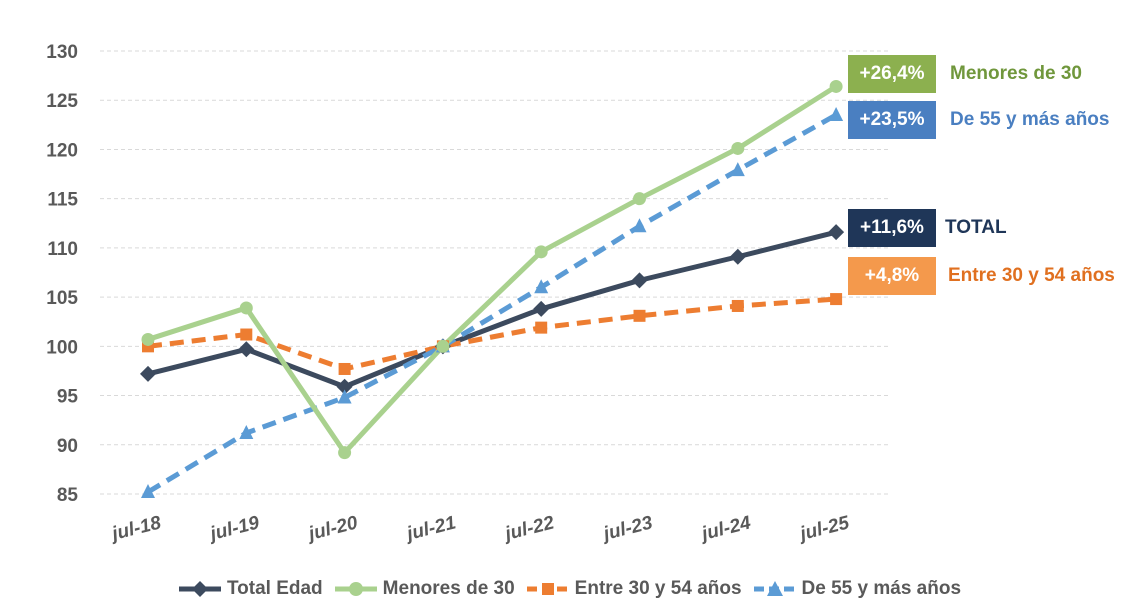 This screenshot has width=1138, height=611. Describe the element at coordinates (658, 588) in the screenshot. I see `legend-label: Entre 30 y 54 años` at that location.